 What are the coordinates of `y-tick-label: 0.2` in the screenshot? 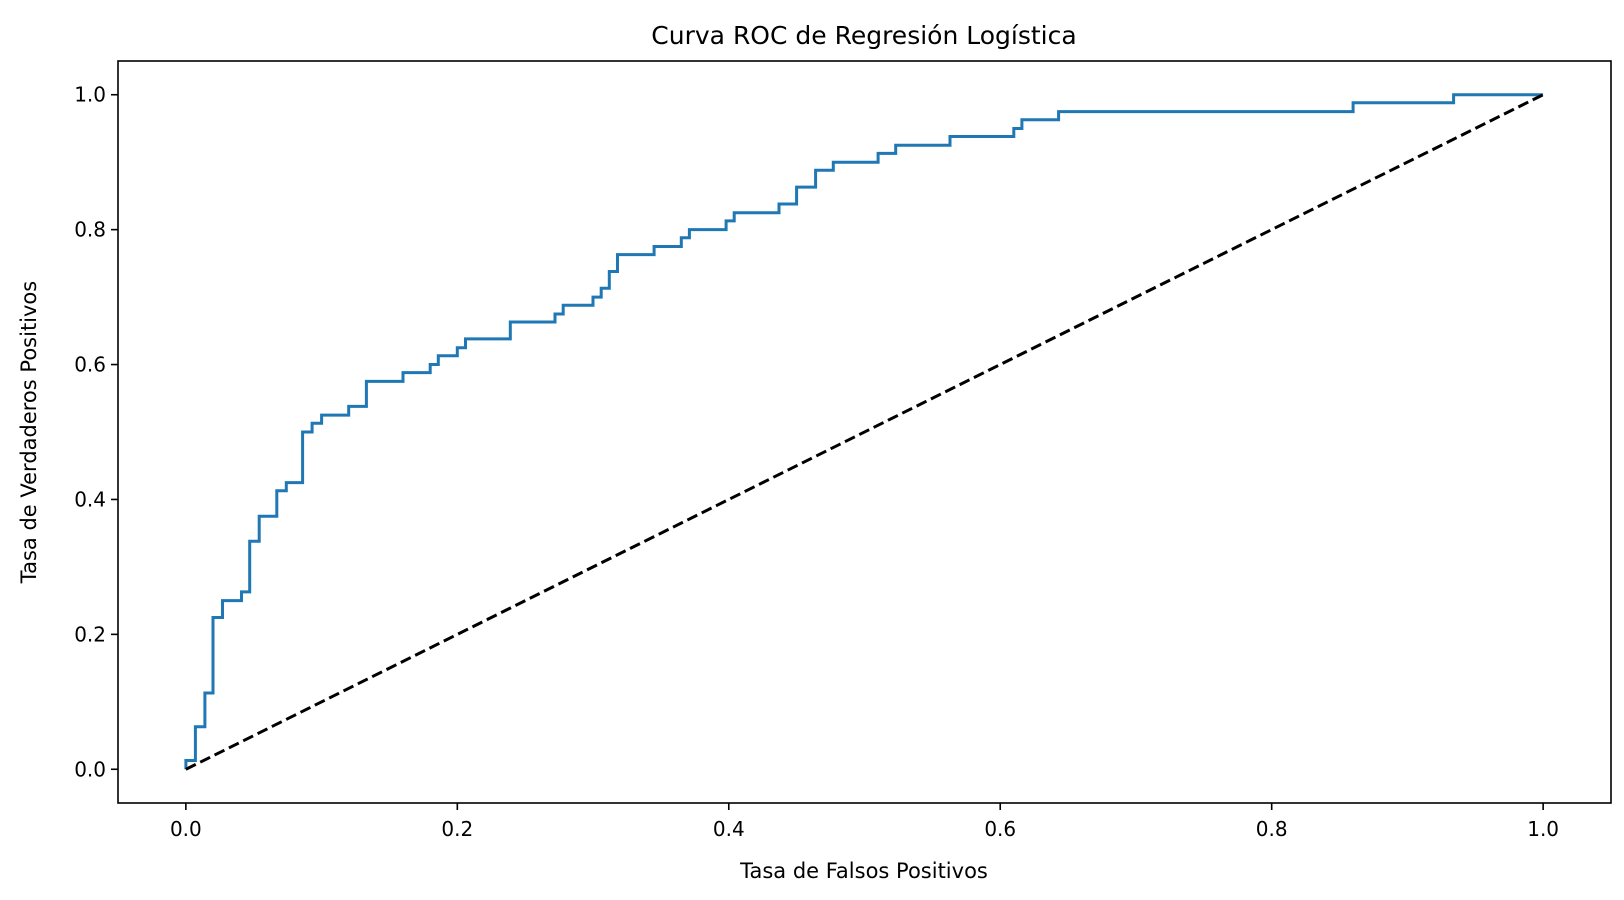 It's located at (90, 634).